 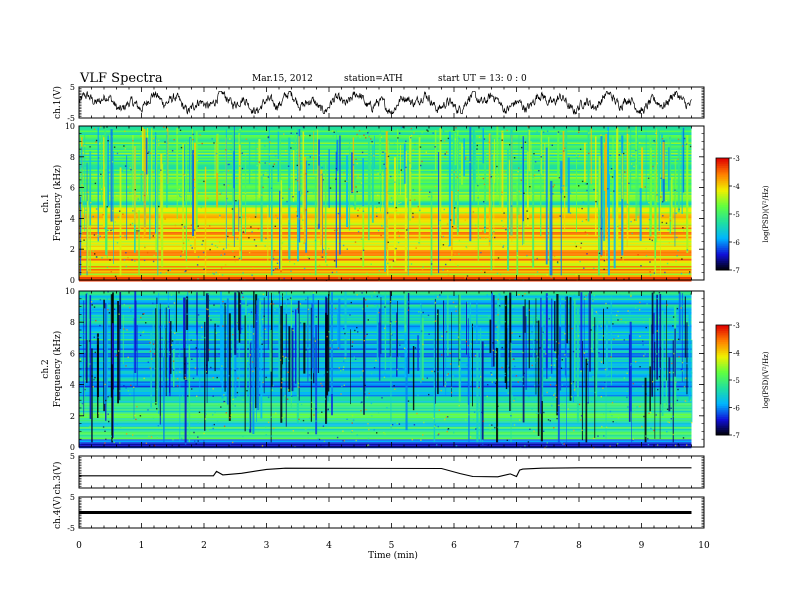 I want to click on ch1-panel: 5-5ch.1(V), so click(x=378, y=103).